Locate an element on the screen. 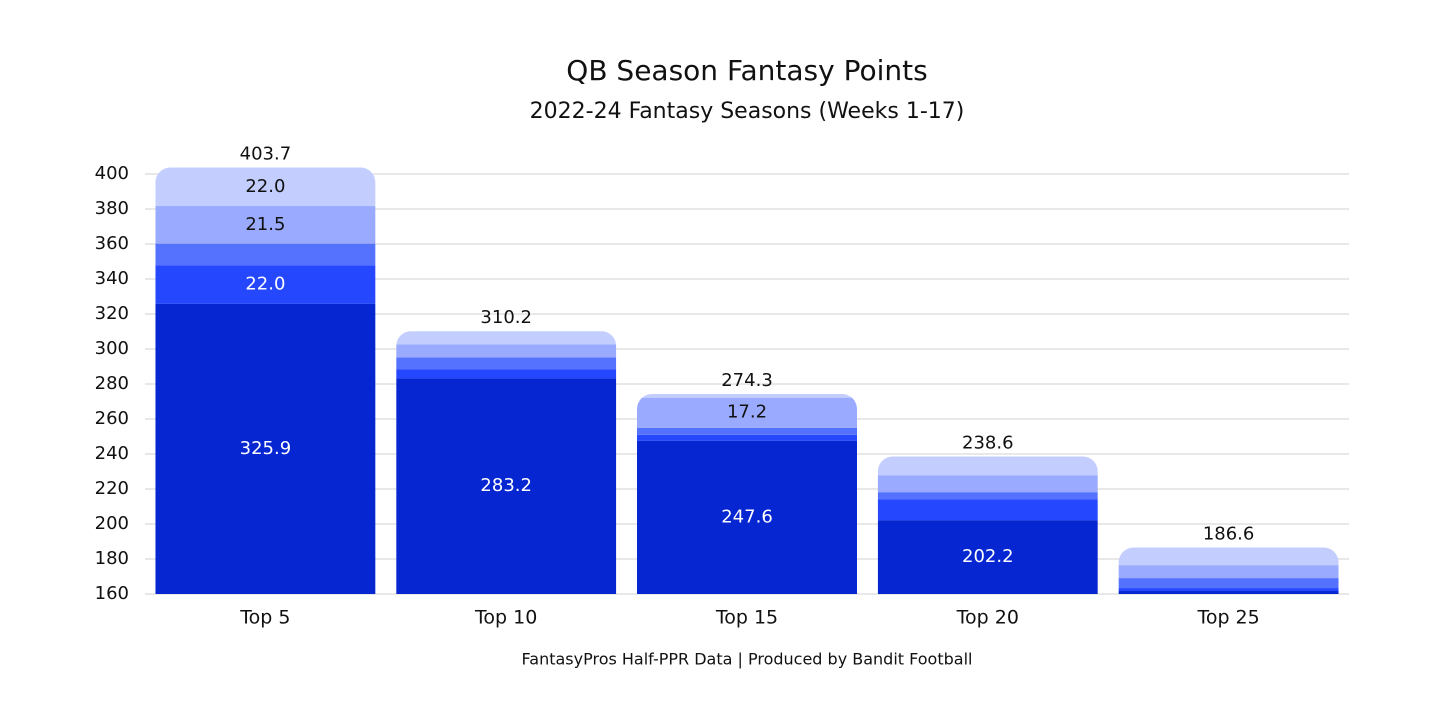  y-tick-label: 240 is located at coordinates (112, 453).